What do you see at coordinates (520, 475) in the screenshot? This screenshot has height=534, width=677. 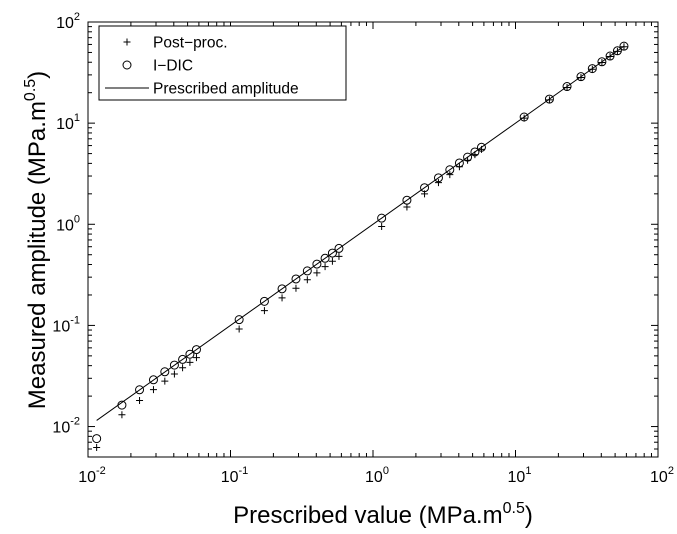 I see `x-tick-label: 10¹` at bounding box center [520, 475].